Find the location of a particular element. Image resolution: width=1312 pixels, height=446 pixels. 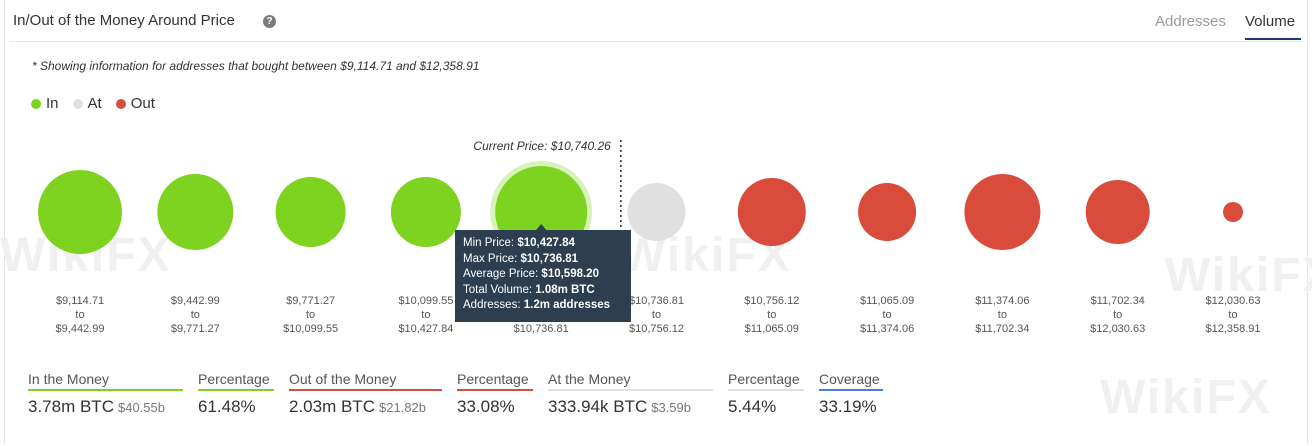

legend-dot-at is located at coordinates (77, 103).